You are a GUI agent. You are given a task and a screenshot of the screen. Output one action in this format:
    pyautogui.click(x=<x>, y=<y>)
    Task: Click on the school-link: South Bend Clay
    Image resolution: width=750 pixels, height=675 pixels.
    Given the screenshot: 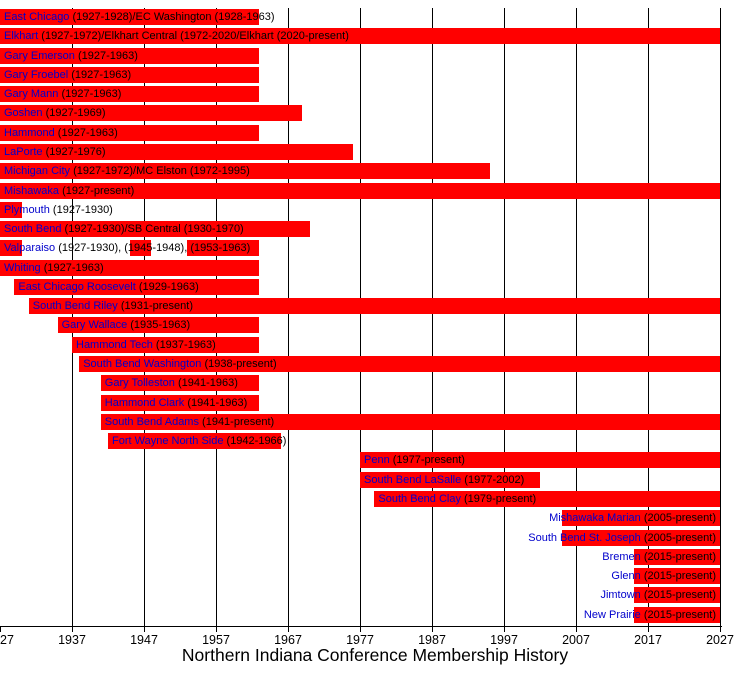 What is the action you would take?
    pyautogui.click(x=419, y=499)
    